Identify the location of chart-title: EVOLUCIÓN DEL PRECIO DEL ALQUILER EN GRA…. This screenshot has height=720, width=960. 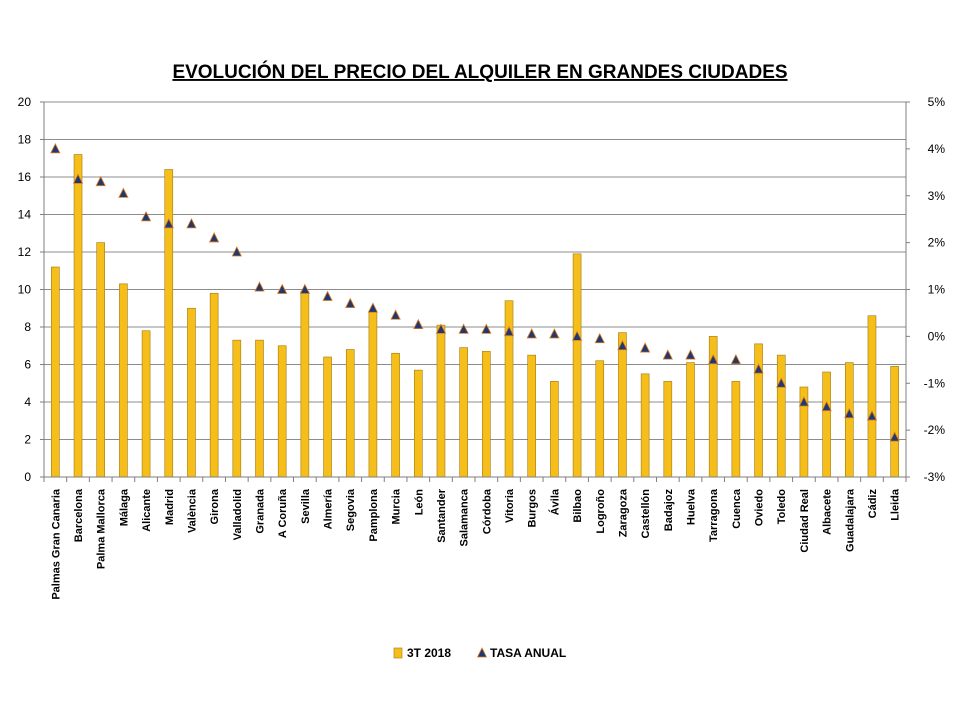
(479, 72).